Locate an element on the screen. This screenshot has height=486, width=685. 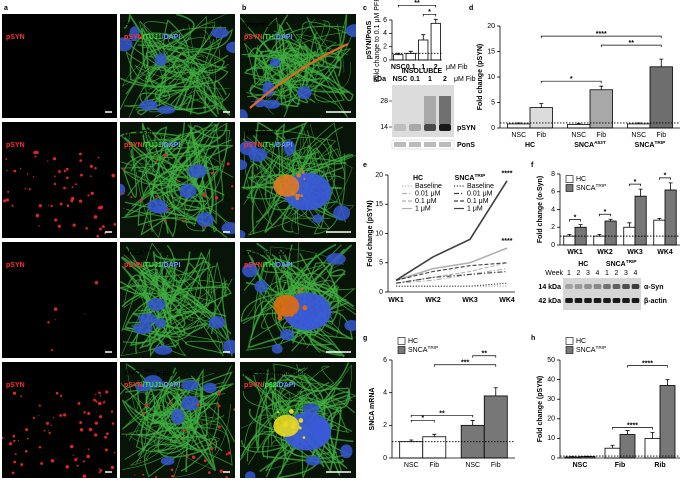
marker-label: 14 kDa is located at coordinates (549, 287).